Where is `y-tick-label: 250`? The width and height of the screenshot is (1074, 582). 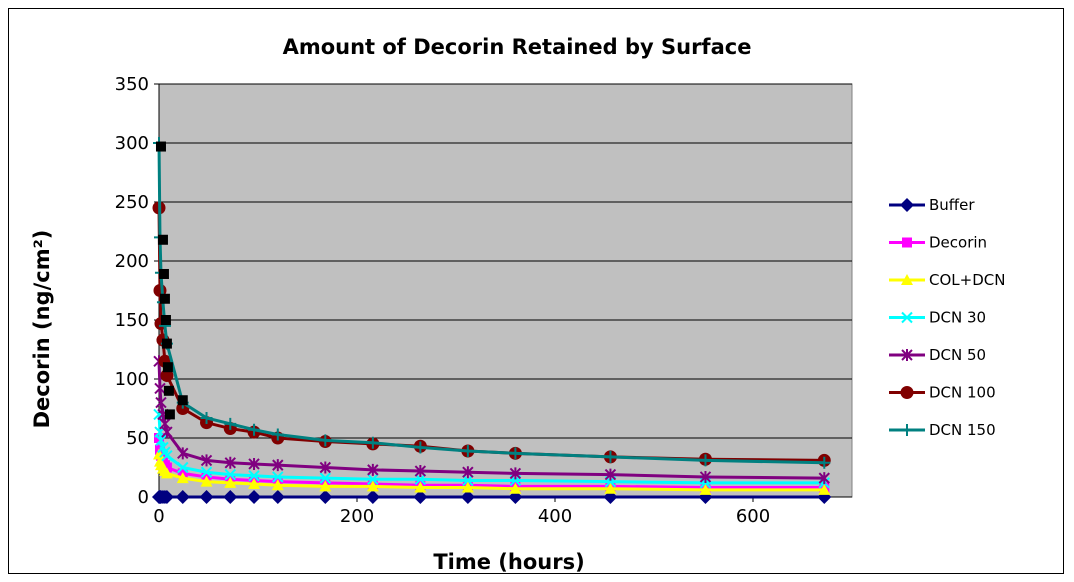 y-tick-label: 250 is located at coordinates (132, 202).